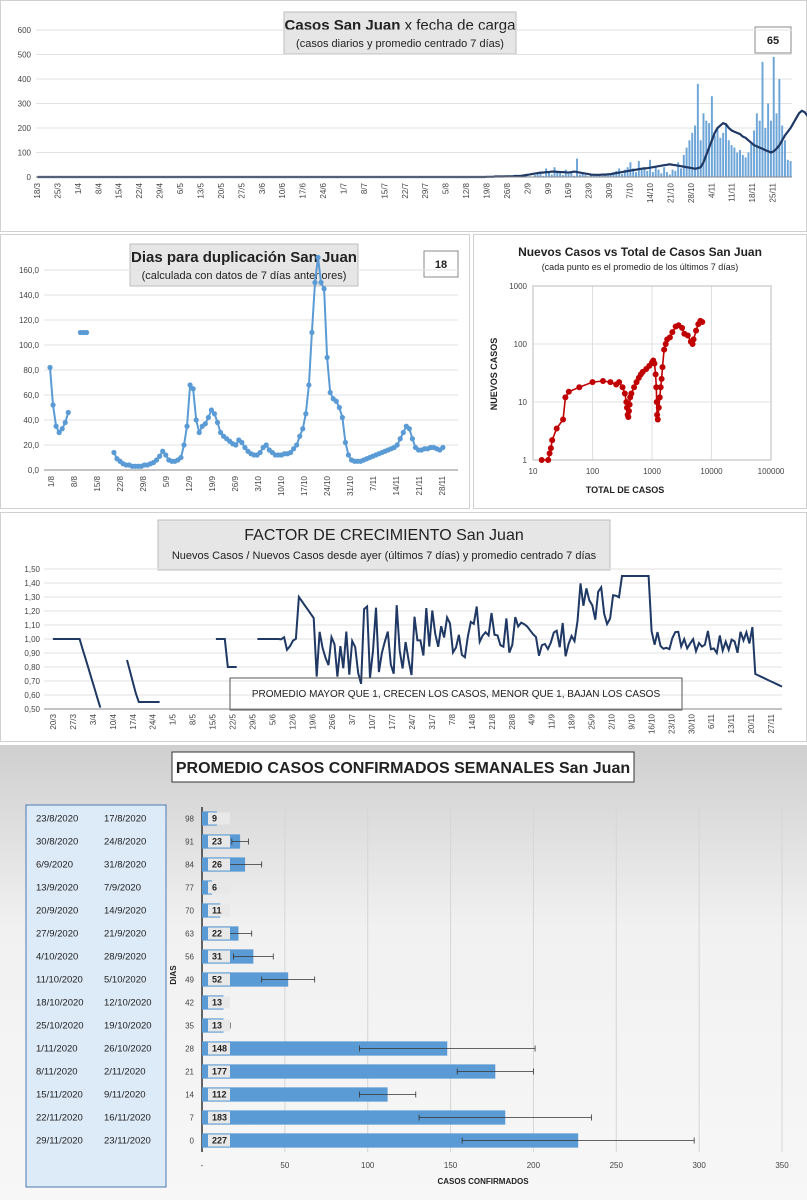 The image size is (807, 1200). Describe the element at coordinates (401, 25) in the screenshot. I see `daily-title: Casos San Juan x fecha de carga` at that location.